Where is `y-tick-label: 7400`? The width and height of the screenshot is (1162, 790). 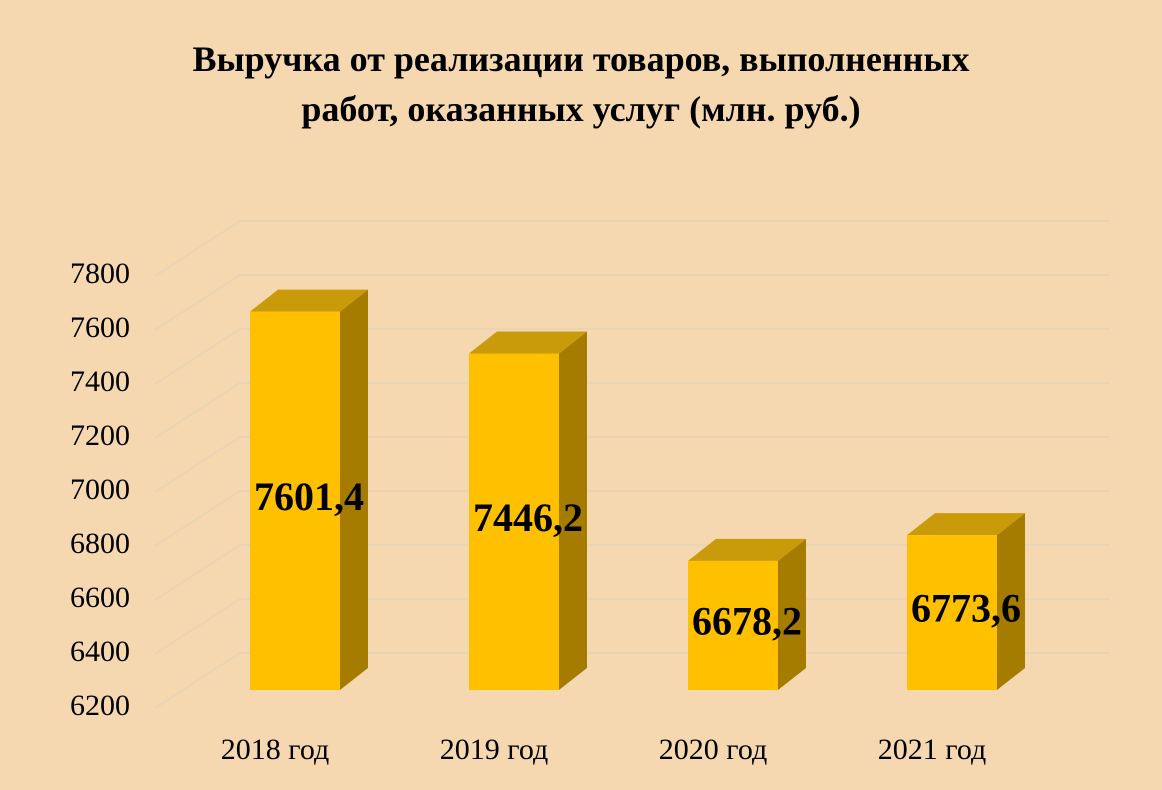
y-tick-label: 7400 is located at coordinates (100, 381).